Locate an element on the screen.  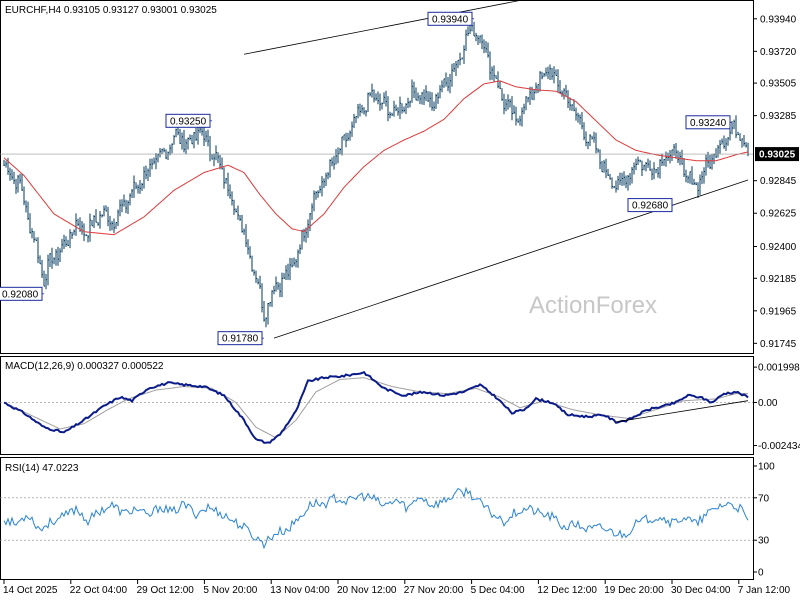
price-y-tick-label: 0.92400 is located at coordinates (778, 247).